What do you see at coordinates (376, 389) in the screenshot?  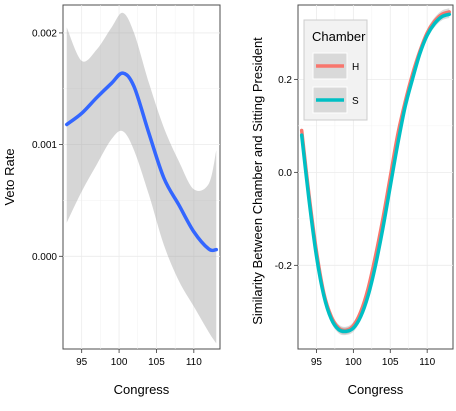 I see `x-axis-title-2: Congress` at bounding box center [376, 389].